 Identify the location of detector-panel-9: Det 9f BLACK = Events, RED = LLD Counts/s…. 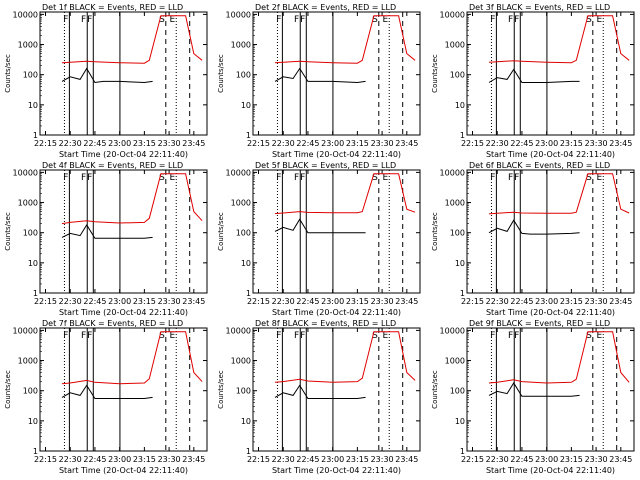
(533, 397).